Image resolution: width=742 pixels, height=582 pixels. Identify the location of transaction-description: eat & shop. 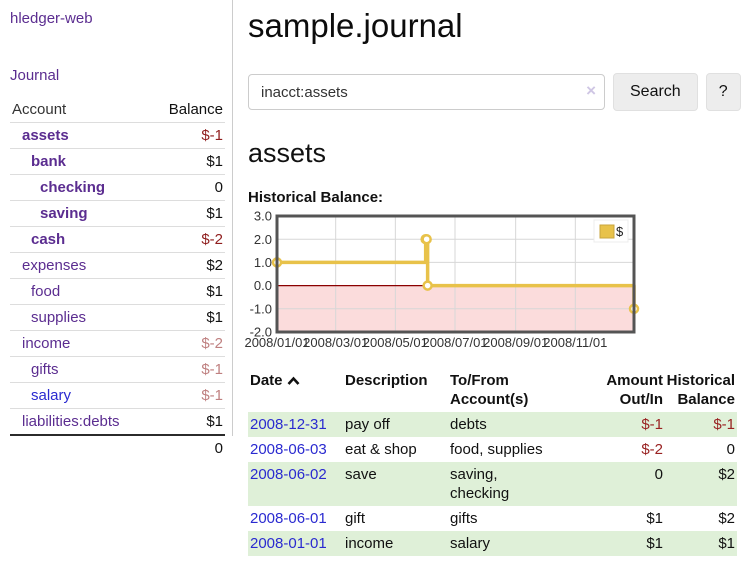
(381, 449).